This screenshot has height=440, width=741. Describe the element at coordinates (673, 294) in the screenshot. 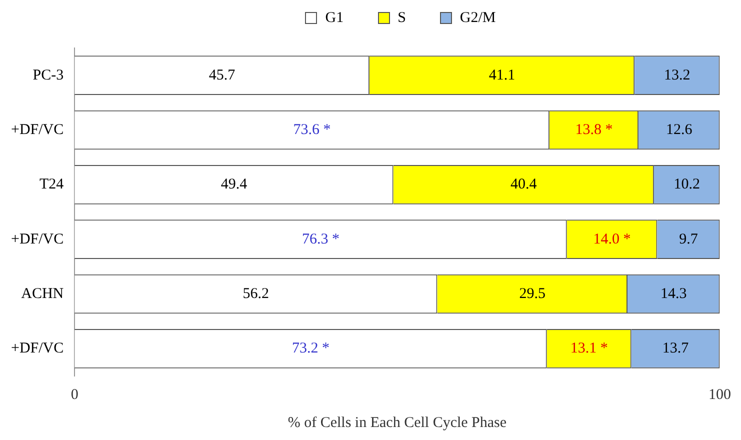

I see `data-label: 14.3` at that location.